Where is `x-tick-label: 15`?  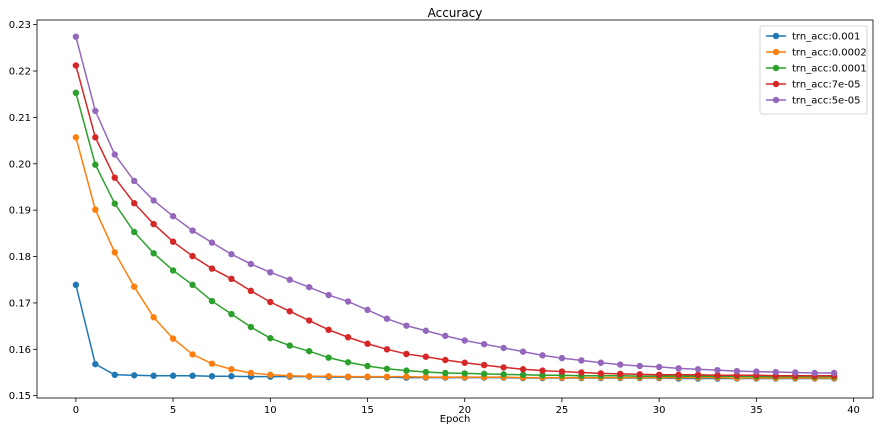
x-tick-label: 15 is located at coordinates (367, 410).